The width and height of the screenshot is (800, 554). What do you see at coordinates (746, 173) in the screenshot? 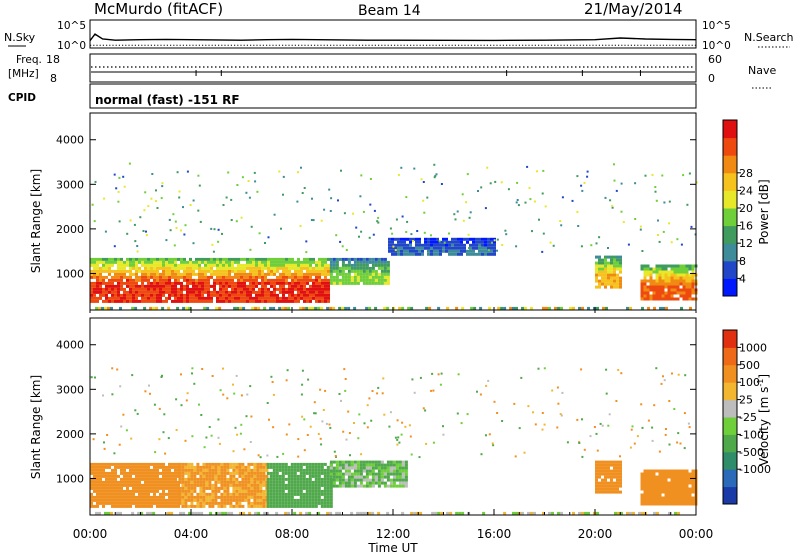
I see `power-colorbar-tick-label: 28` at bounding box center [746, 173].